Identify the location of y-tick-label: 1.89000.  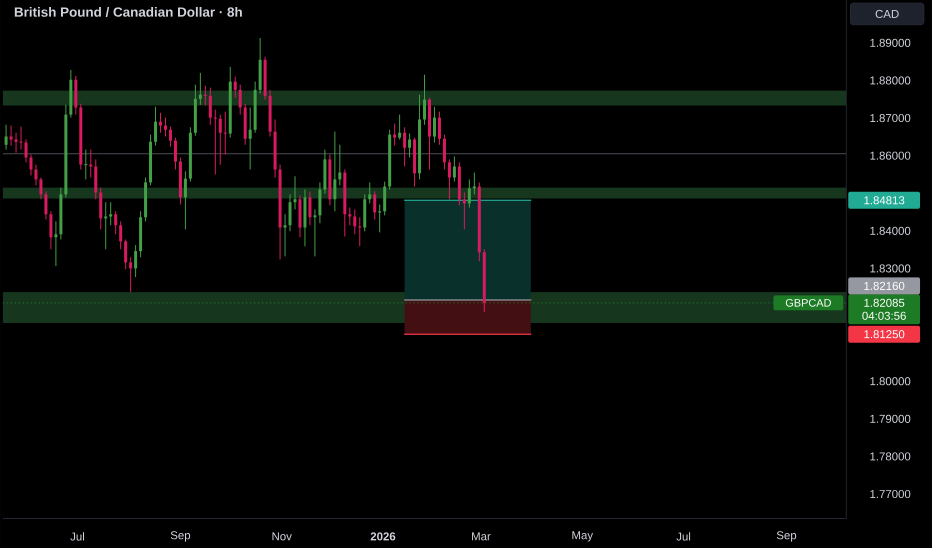
(890, 42).